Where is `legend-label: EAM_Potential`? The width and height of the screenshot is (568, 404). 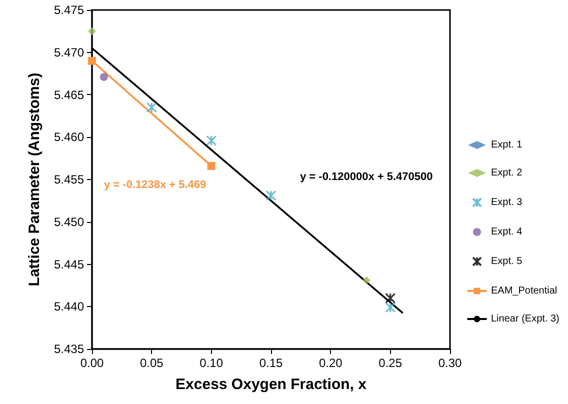
legend-label: EAM_Potential is located at coordinates (524, 291).